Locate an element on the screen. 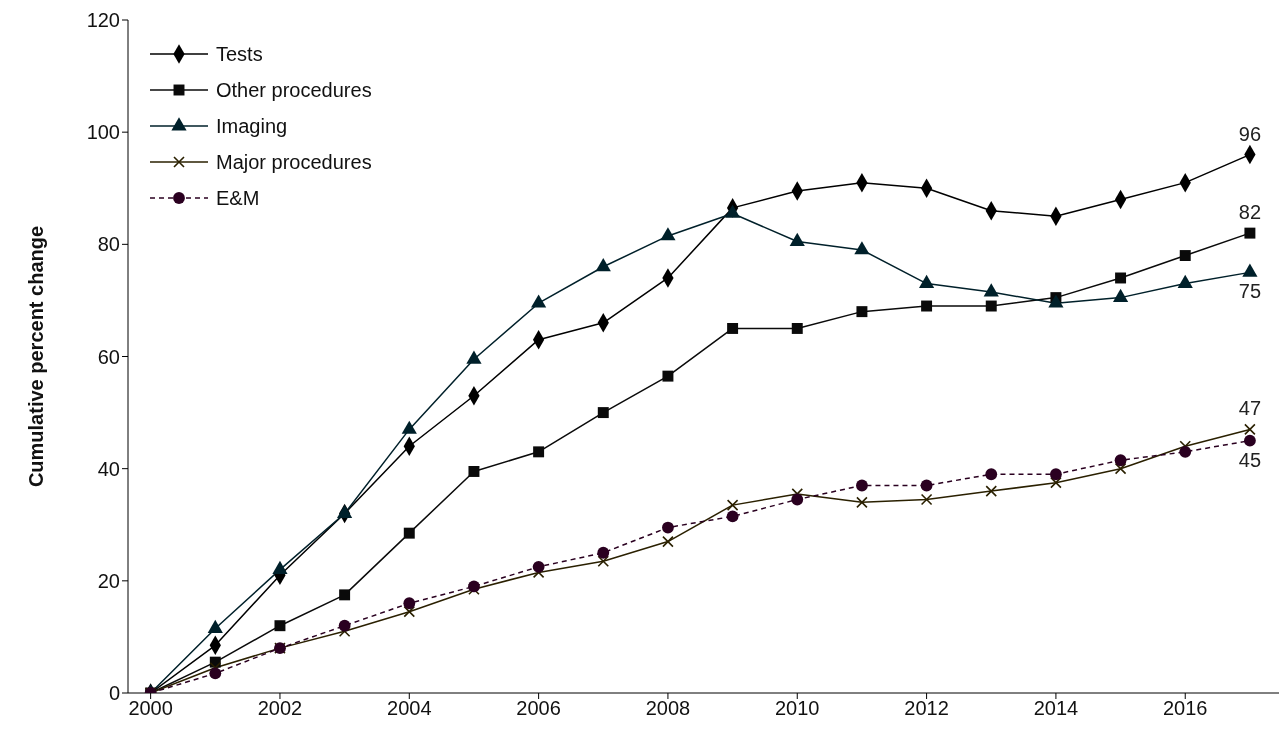  legend-label: Major procedures is located at coordinates (294, 162).